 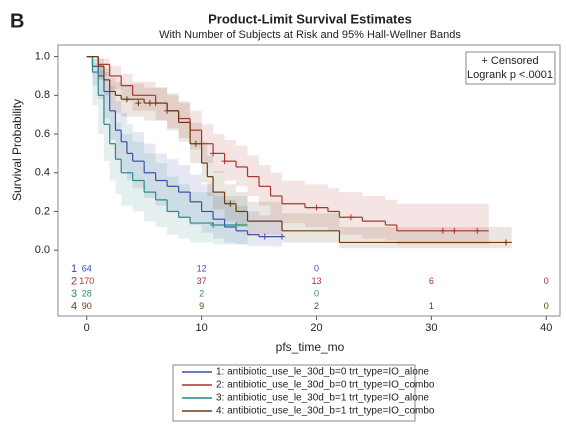 I want to click on at-risk-count: 37, so click(x=202, y=281).